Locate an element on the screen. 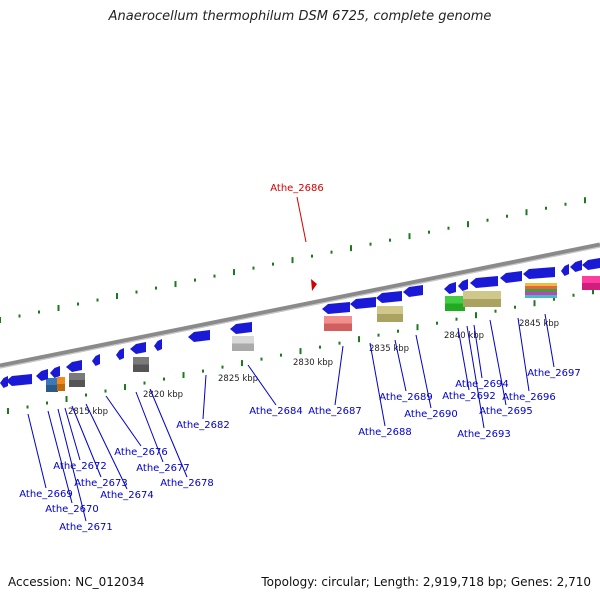 This screenshot has height=600, width=600. highlight-gene-label: Athe_2686 is located at coordinates (297, 188).